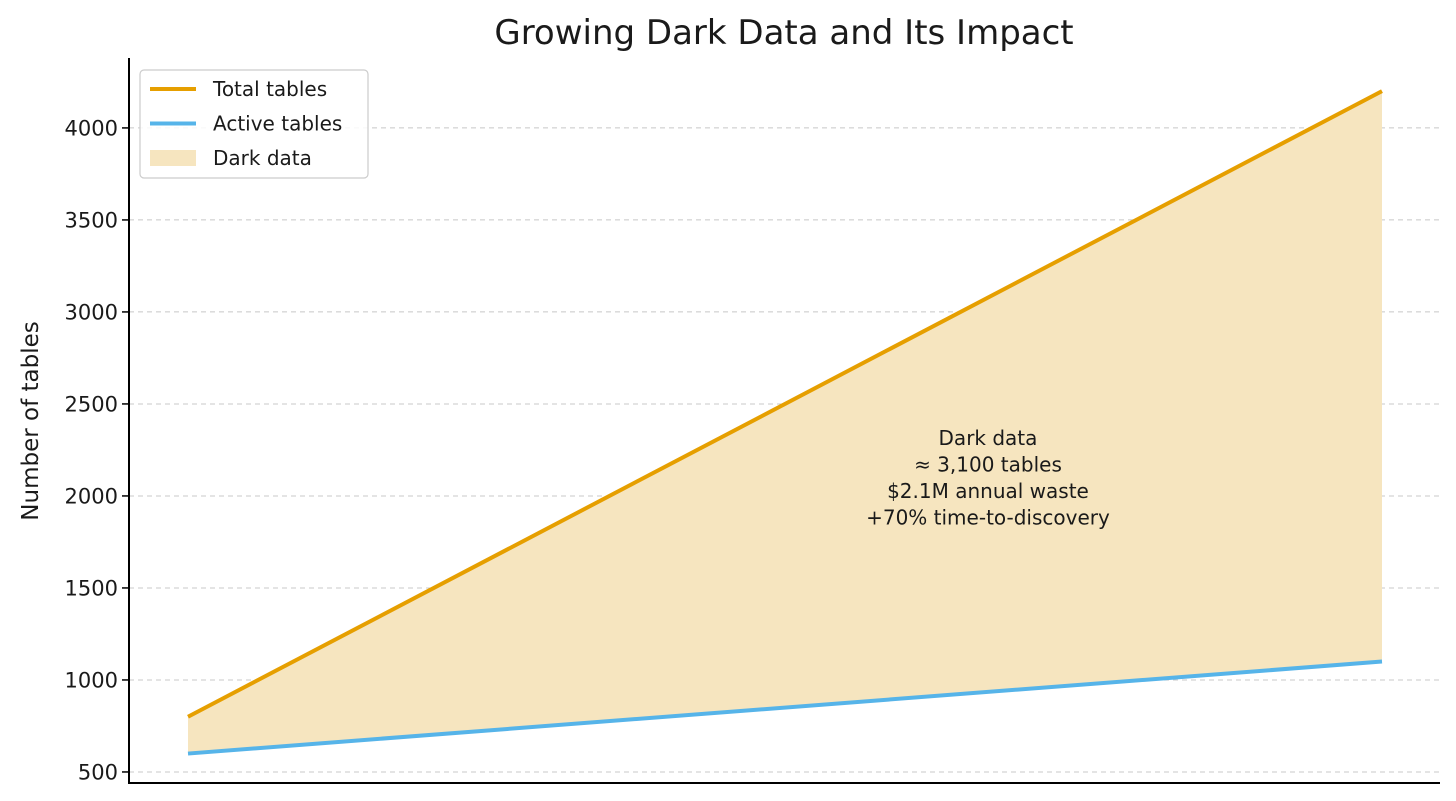  Describe the element at coordinates (173, 158) in the screenshot. I see `legend-swatch` at that location.